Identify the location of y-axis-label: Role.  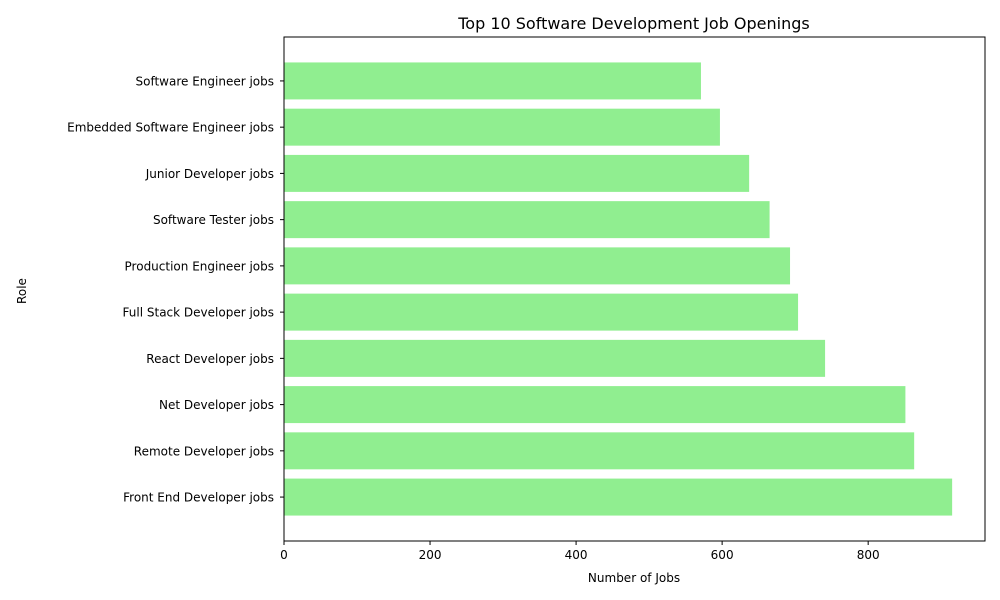
(22, 291).